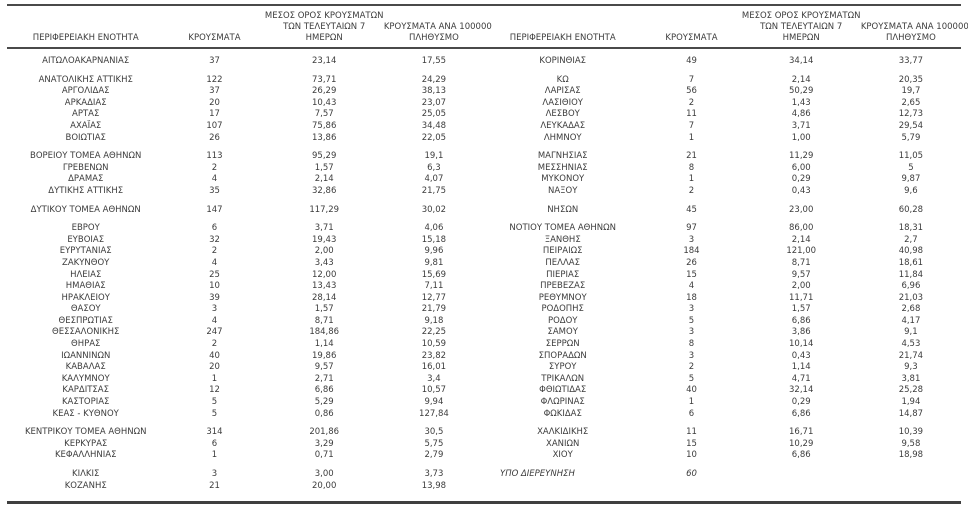 The width and height of the screenshot is (968, 516). Describe the element at coordinates (245, 225) in the screenshot. I see `table-row: ΕΒΡΟΥ 6 3,71 4,06` at that location.